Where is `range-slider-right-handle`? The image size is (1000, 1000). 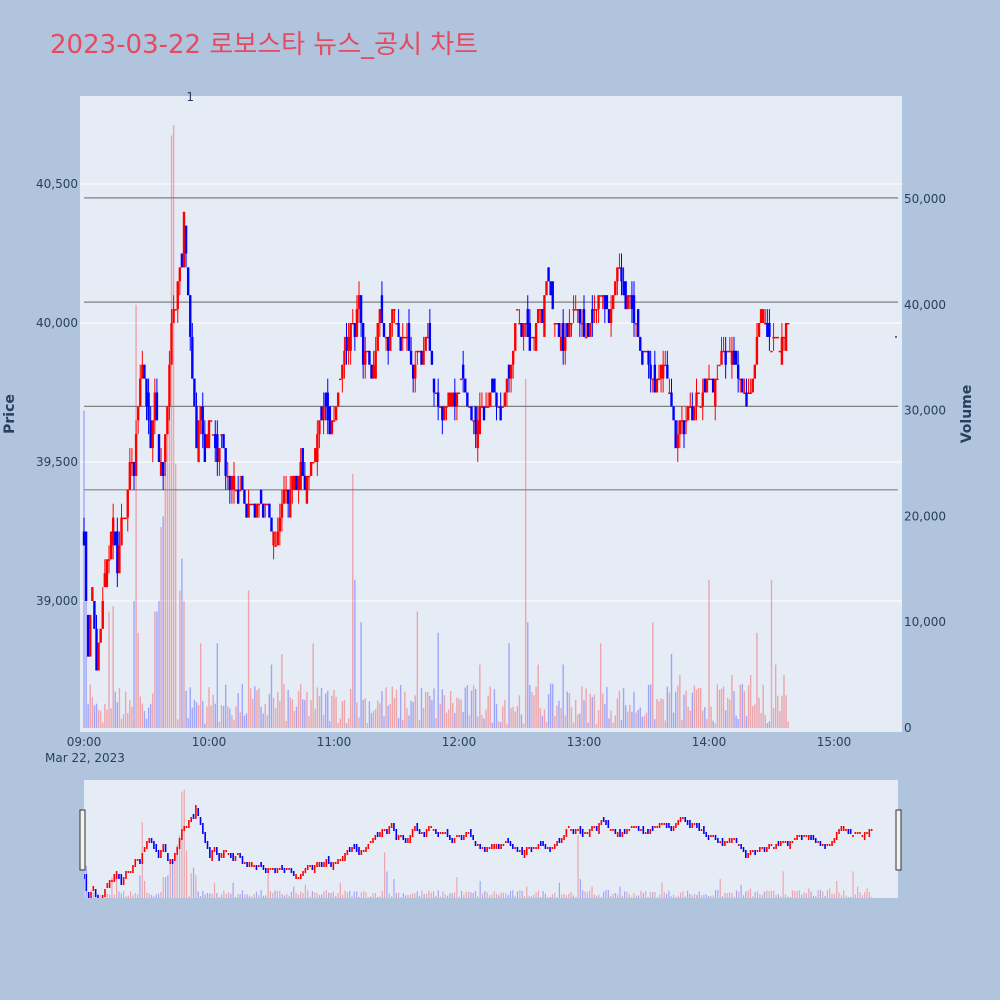
range-slider-right-handle is located at coordinates (898, 840).